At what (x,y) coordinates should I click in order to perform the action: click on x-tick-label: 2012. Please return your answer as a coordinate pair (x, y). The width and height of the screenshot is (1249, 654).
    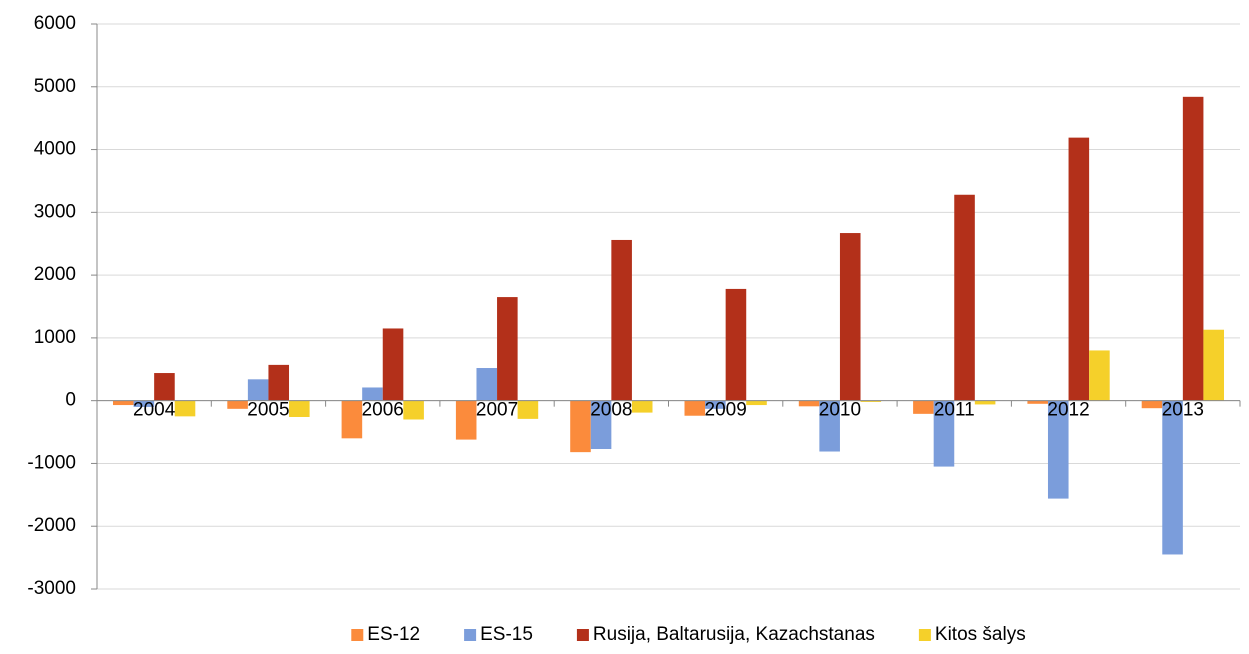
    Looking at the image, I should click on (1068, 410).